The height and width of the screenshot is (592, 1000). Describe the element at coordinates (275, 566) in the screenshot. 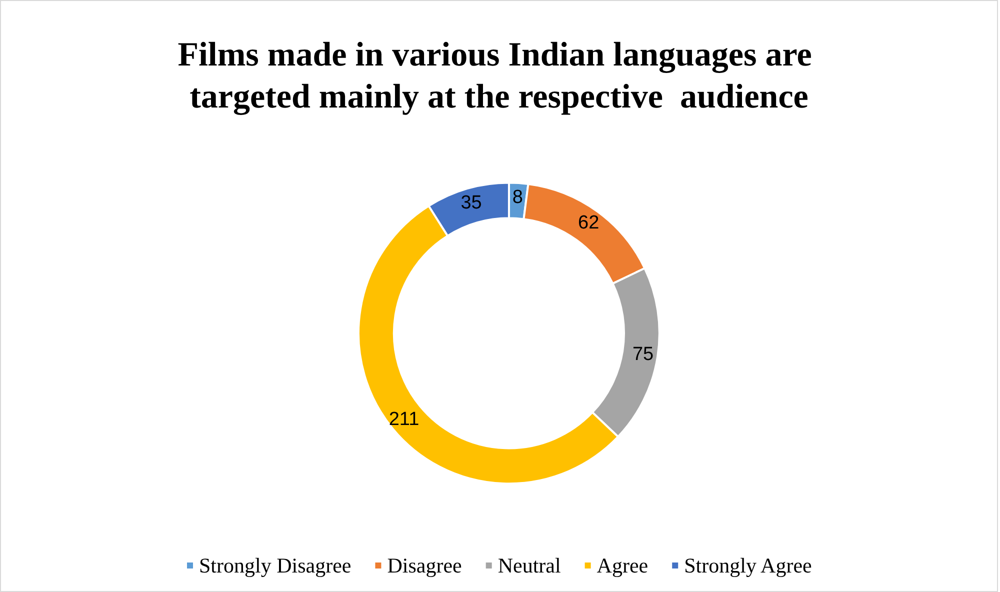

I see `legend-label: Strongly Disagree` at that location.